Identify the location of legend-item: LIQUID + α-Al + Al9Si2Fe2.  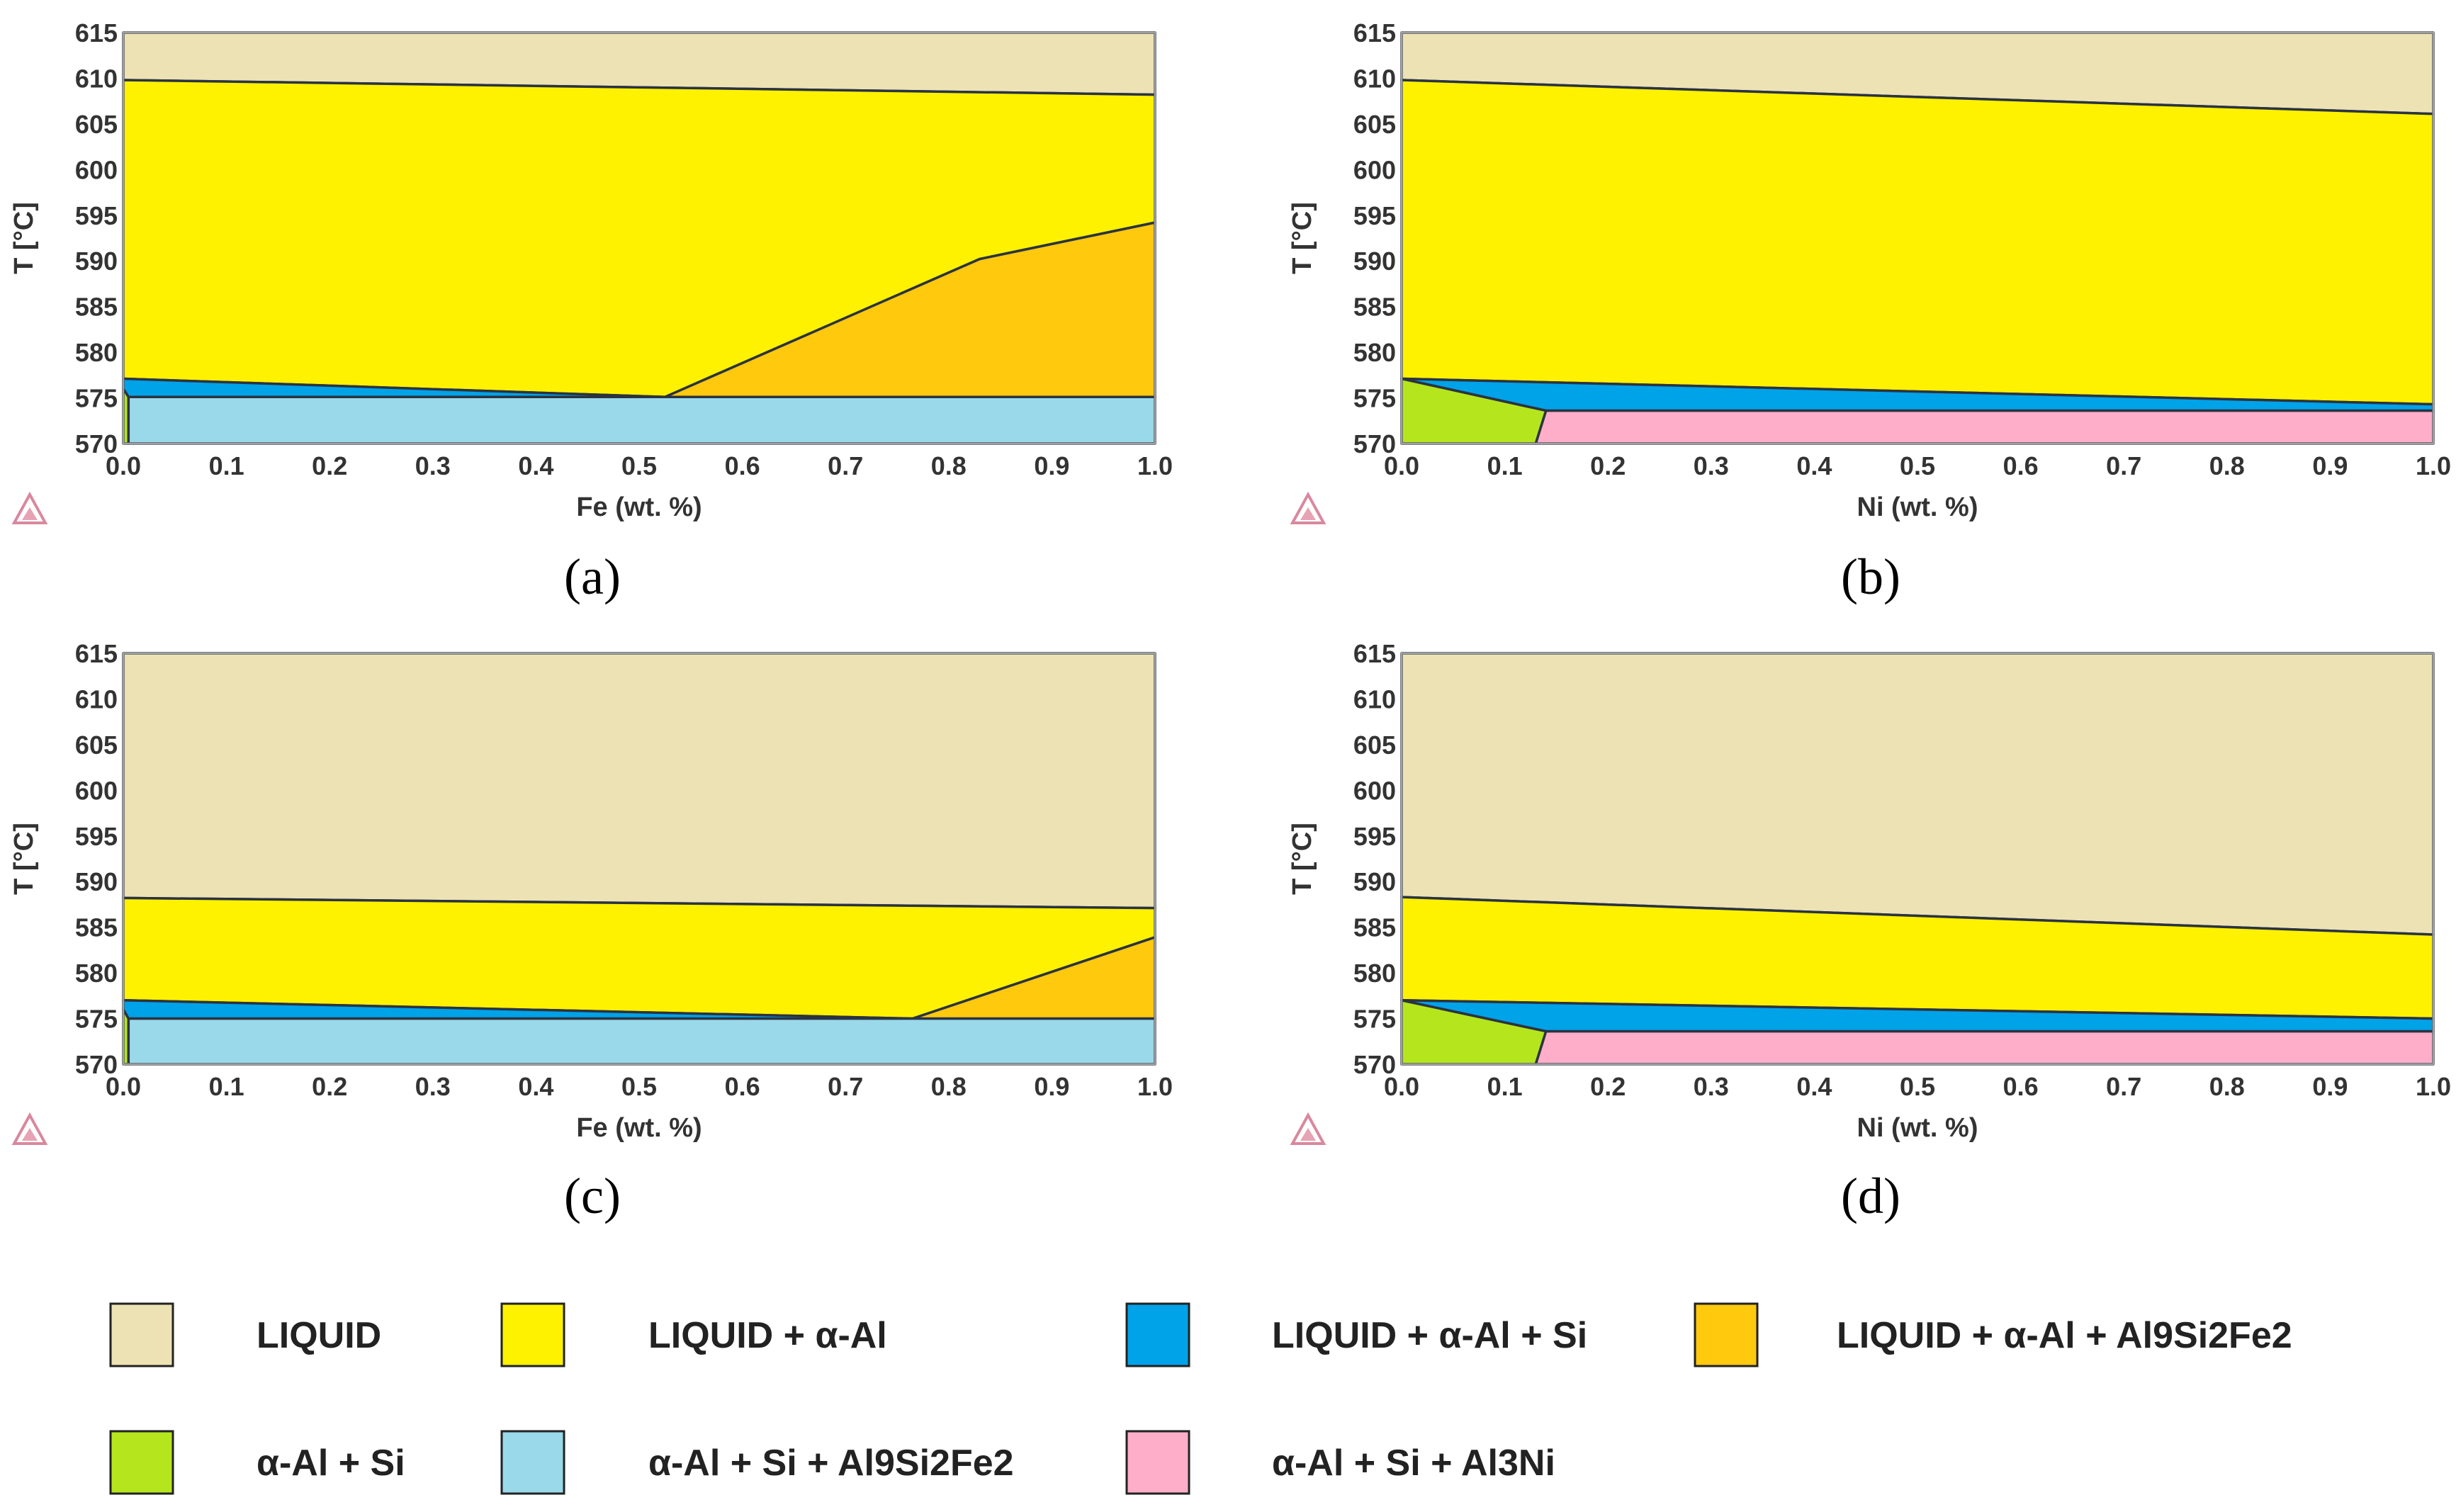
(1993, 1334).